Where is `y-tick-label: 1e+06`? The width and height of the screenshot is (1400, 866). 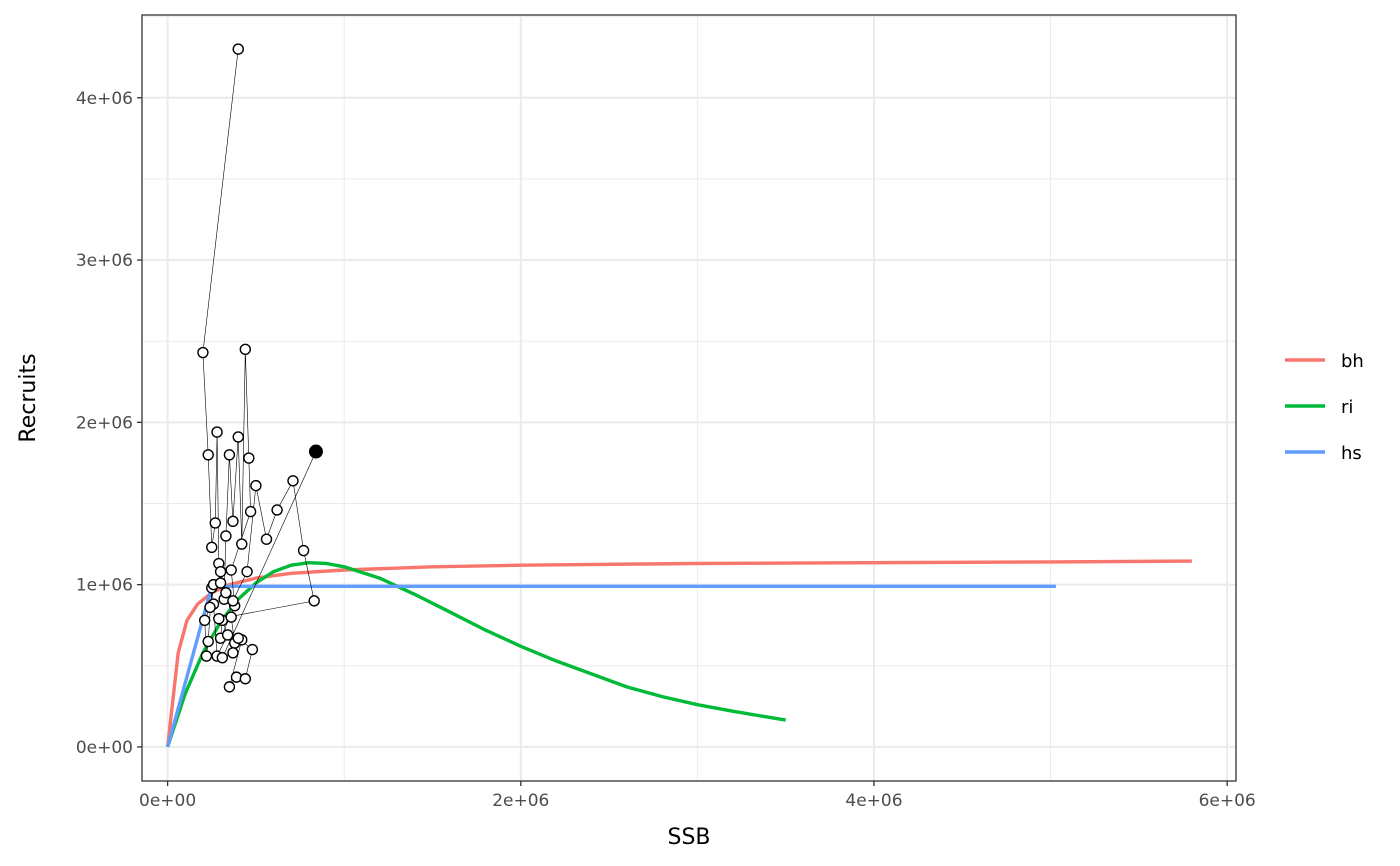
y-tick-label: 1e+06 is located at coordinates (104, 586).